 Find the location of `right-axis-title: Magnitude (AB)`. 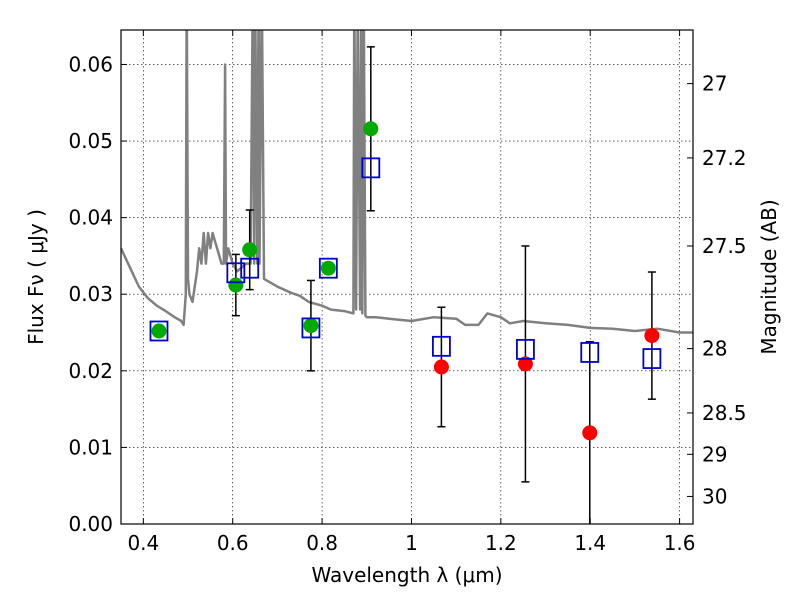

right-axis-title: Magnitude (AB) is located at coordinates (769, 276).